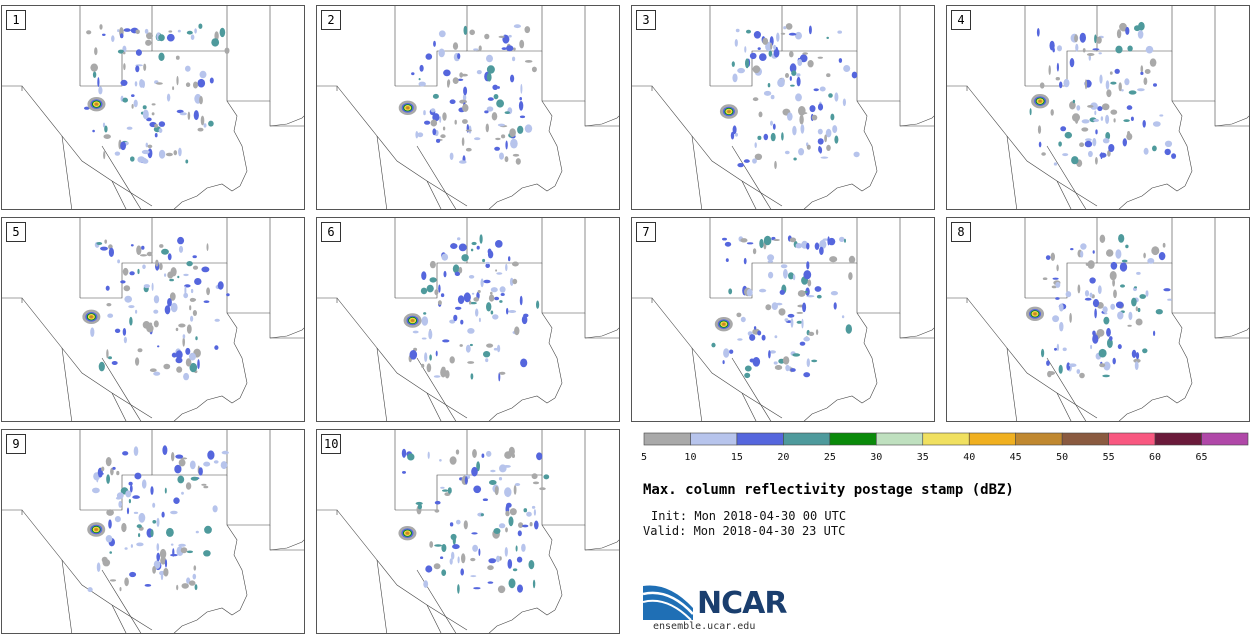 This screenshot has width=1260, height=635. I want to click on member-number: 4, so click(961, 20).